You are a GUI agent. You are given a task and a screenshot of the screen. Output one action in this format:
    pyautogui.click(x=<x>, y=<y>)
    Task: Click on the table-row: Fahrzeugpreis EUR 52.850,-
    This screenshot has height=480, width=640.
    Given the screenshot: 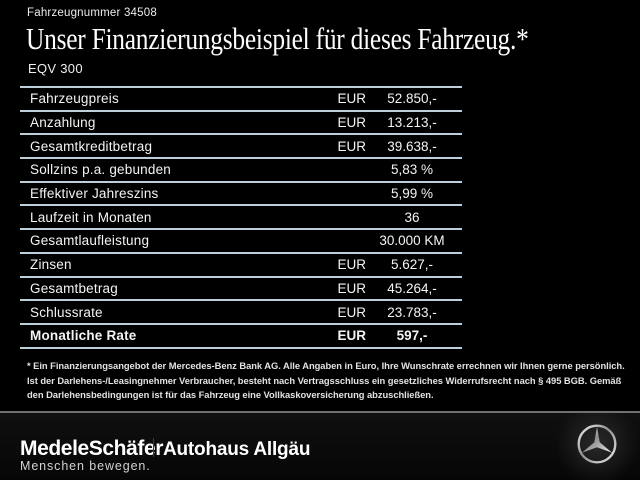 What is the action you would take?
    pyautogui.click(x=241, y=98)
    